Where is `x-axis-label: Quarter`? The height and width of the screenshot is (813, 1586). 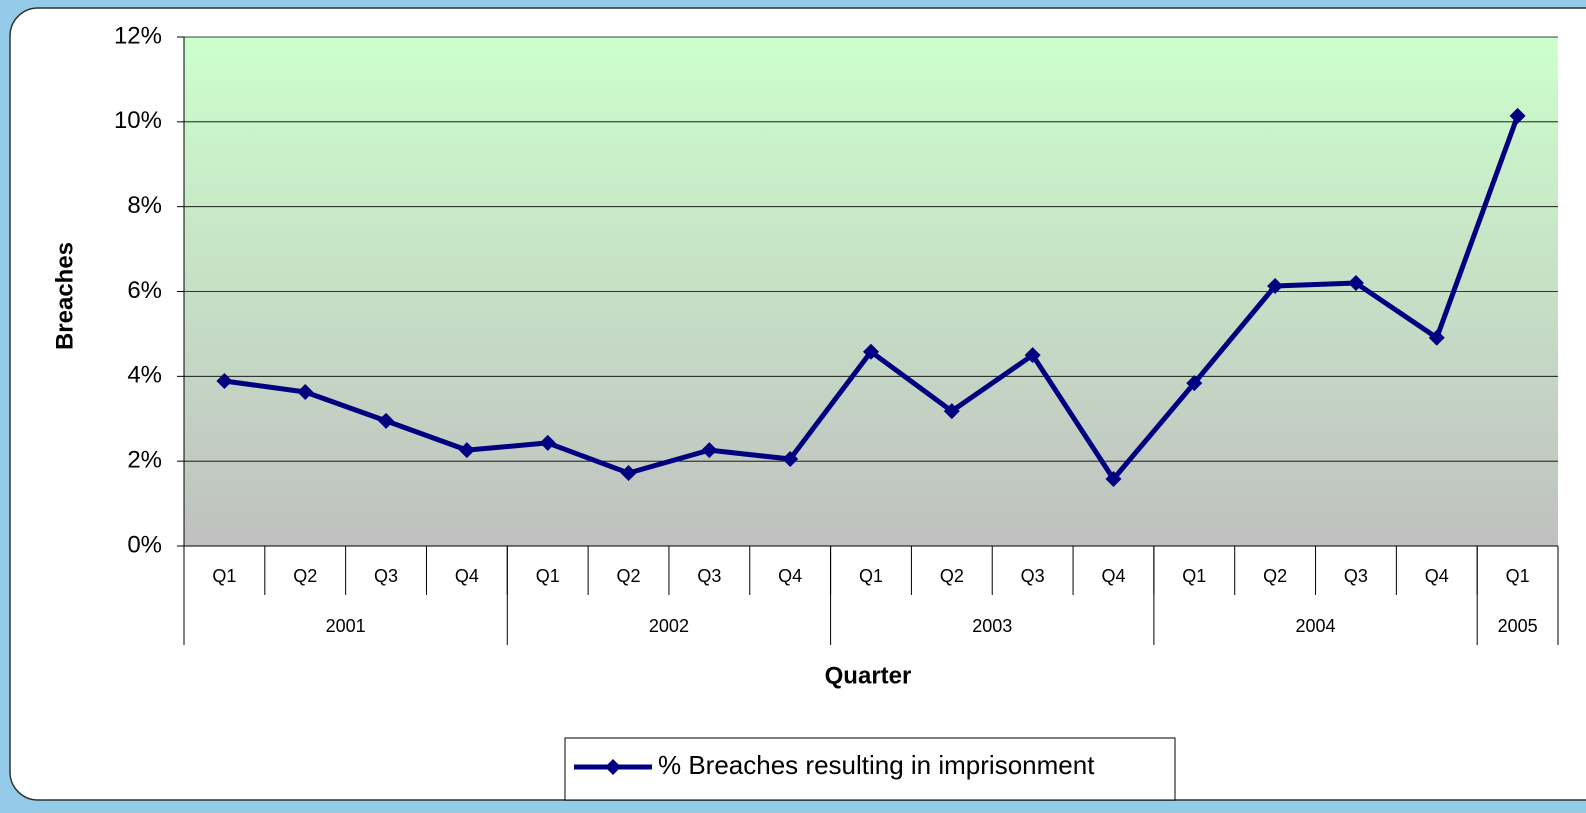
x-axis-label: Quarter is located at coordinates (868, 675).